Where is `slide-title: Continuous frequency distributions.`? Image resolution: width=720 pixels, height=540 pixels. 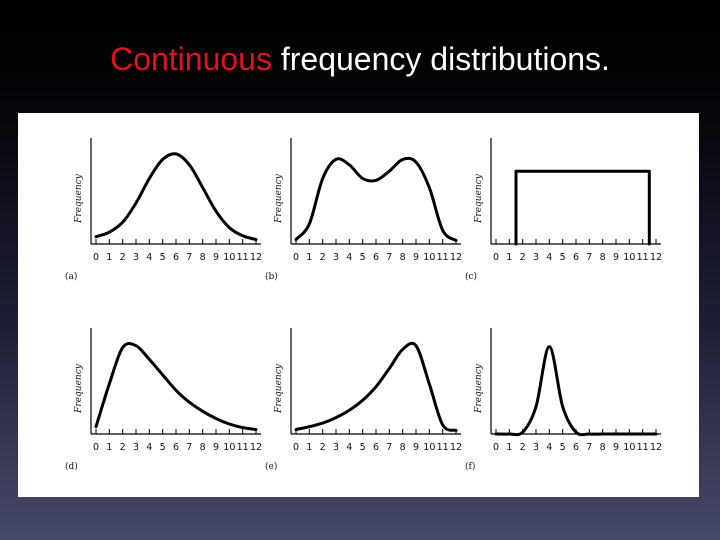
slide-title: Continuous frequency distributions. is located at coordinates (360, 59).